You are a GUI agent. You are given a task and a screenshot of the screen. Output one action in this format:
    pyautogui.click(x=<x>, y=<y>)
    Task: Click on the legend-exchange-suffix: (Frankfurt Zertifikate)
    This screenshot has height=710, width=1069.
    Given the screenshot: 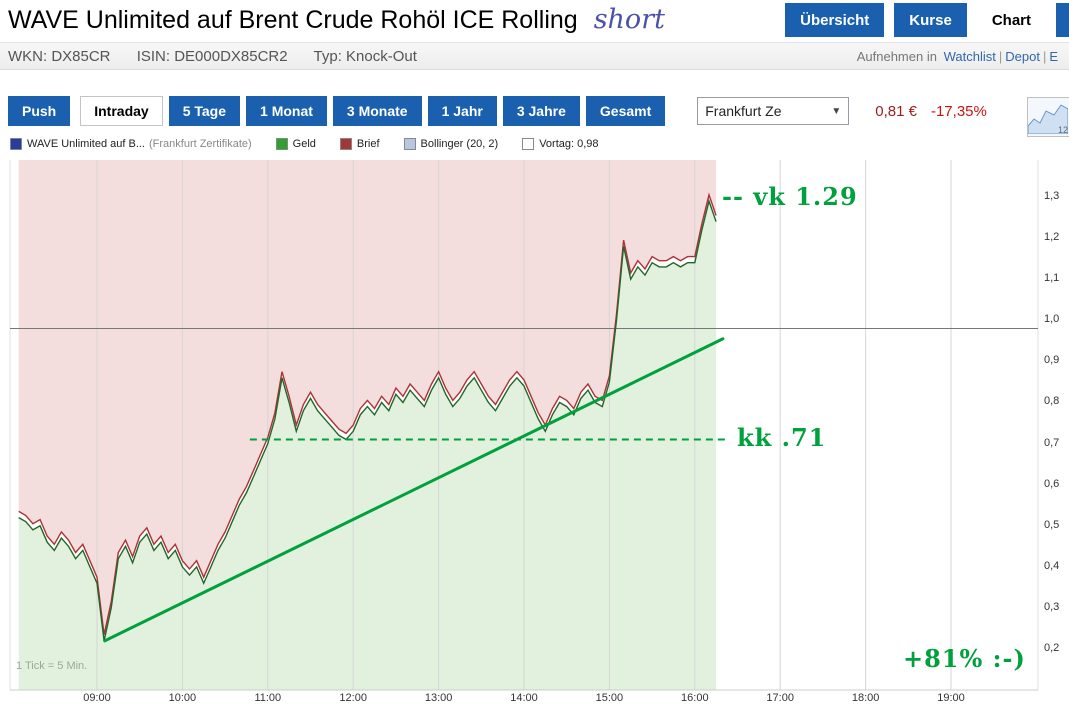 What is the action you would take?
    pyautogui.click(x=200, y=144)
    